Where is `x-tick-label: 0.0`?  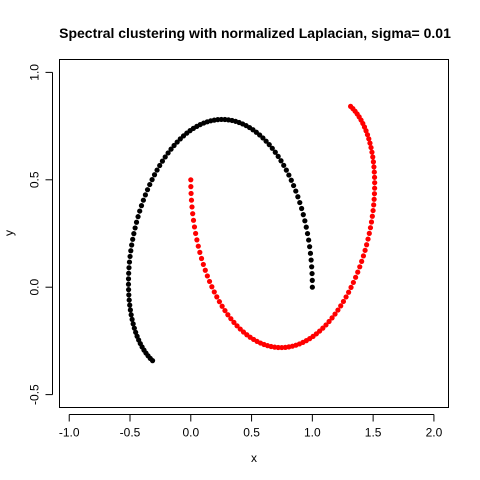
x-tick-label: 0.0 is located at coordinates (190, 433).